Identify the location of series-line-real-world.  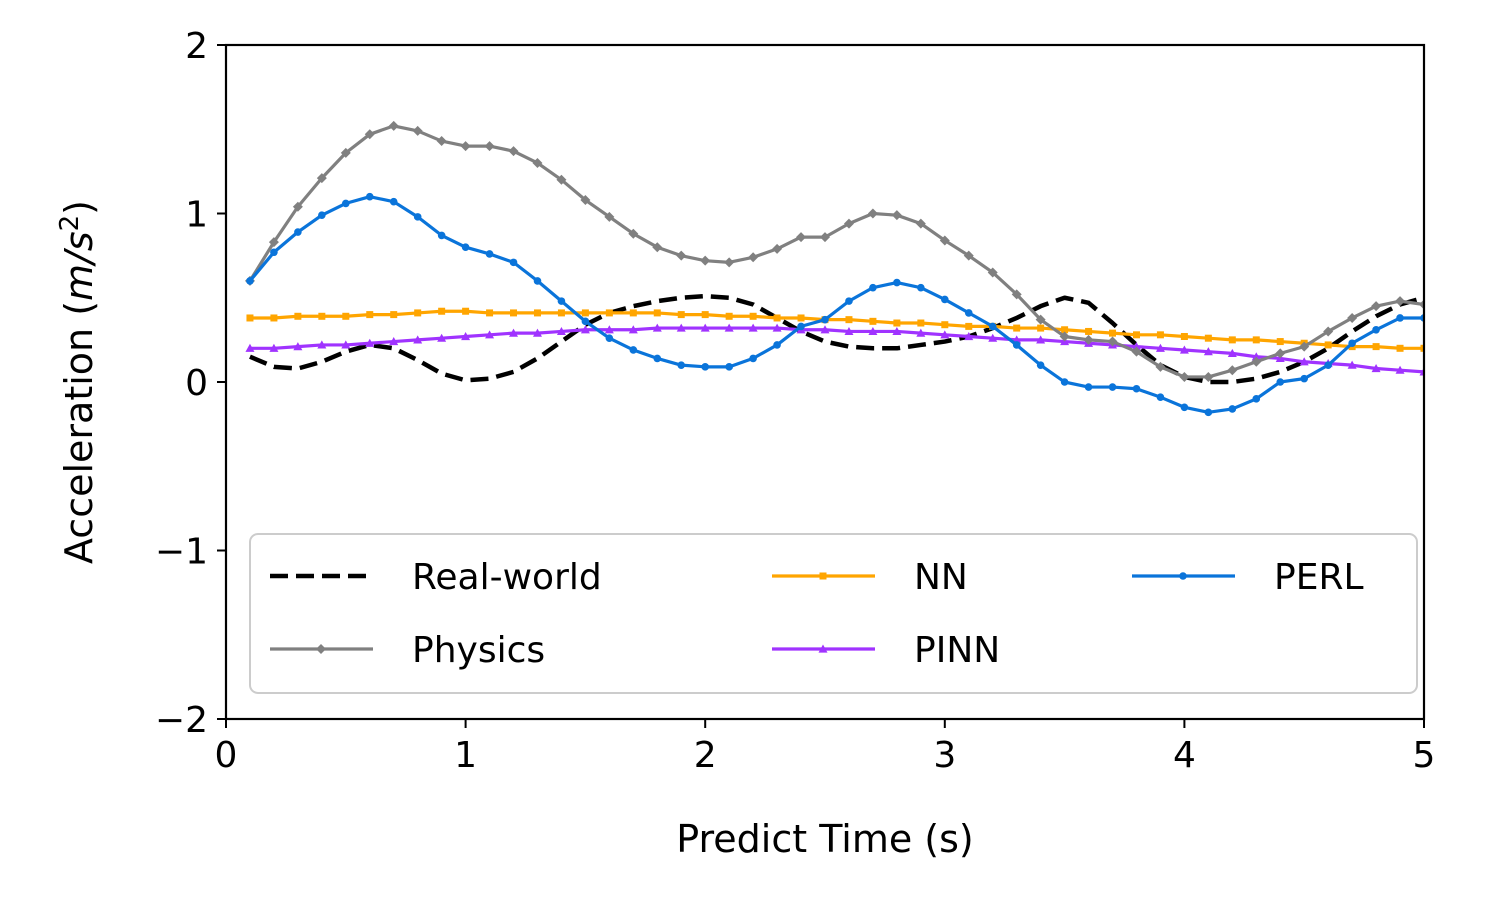
(836, 339).